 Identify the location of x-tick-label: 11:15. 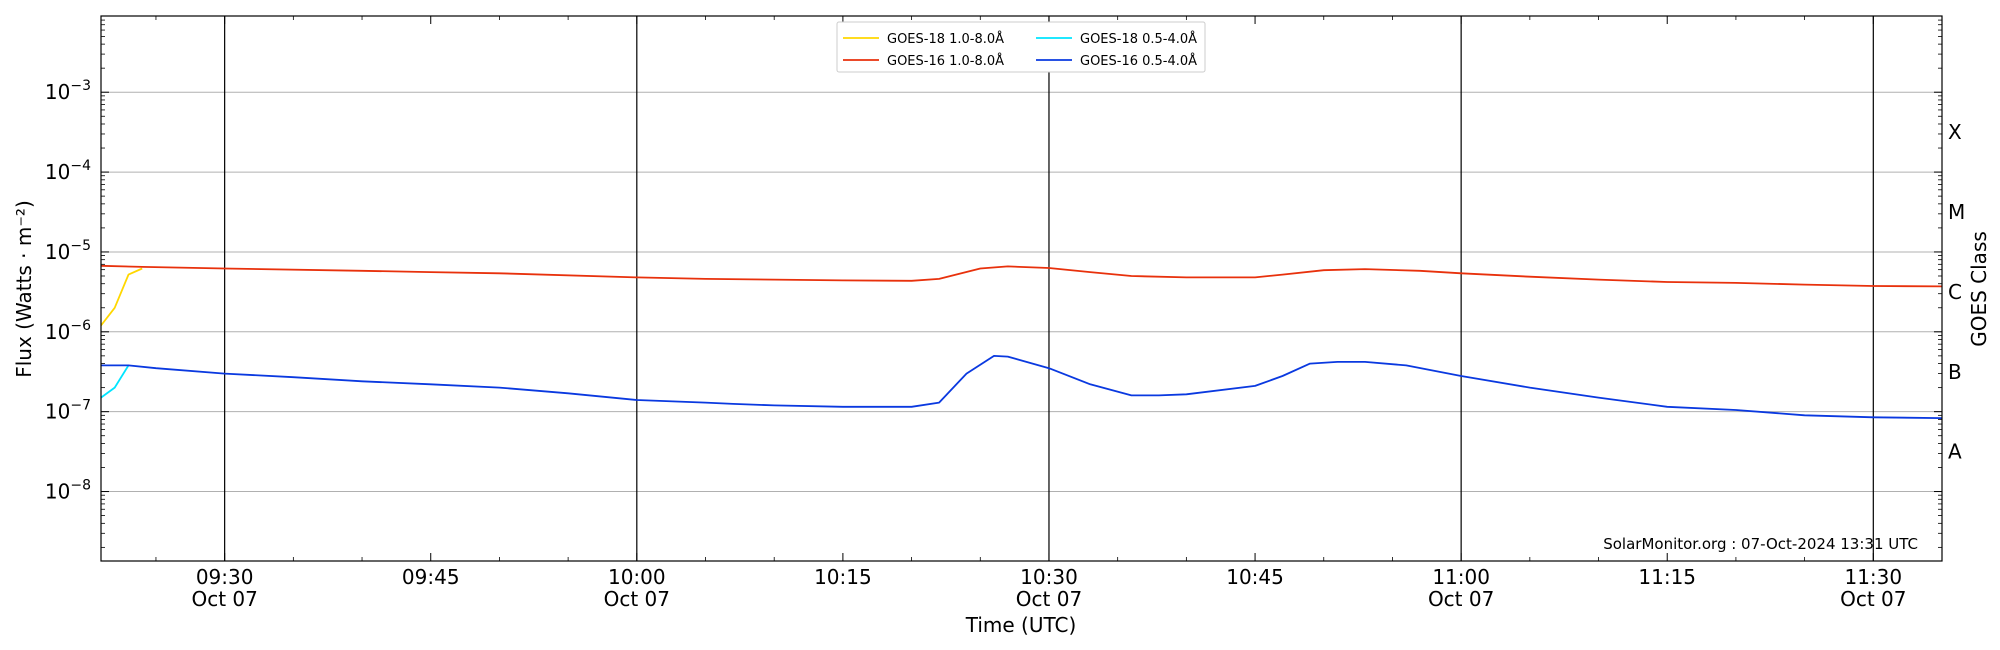
(1667, 577).